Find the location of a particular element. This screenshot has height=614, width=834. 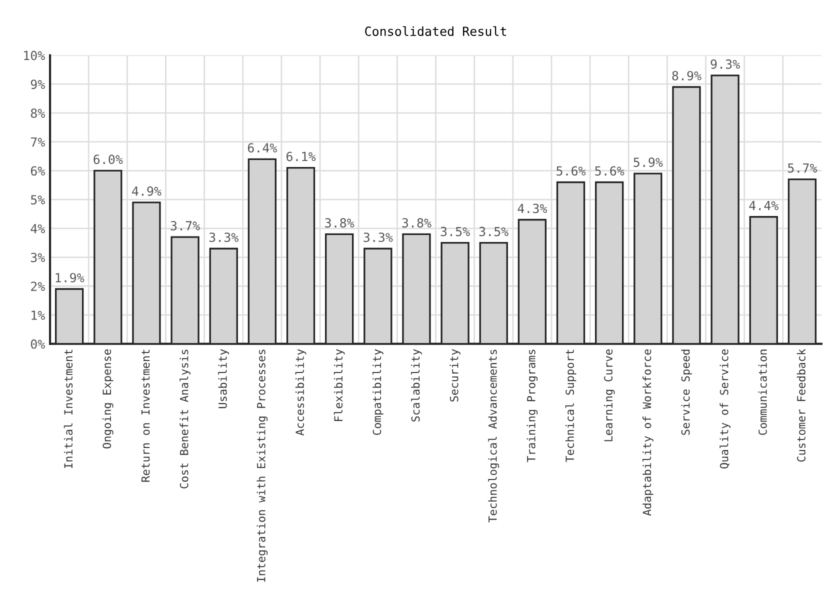

y-tick-label: 9% is located at coordinates (37, 85).